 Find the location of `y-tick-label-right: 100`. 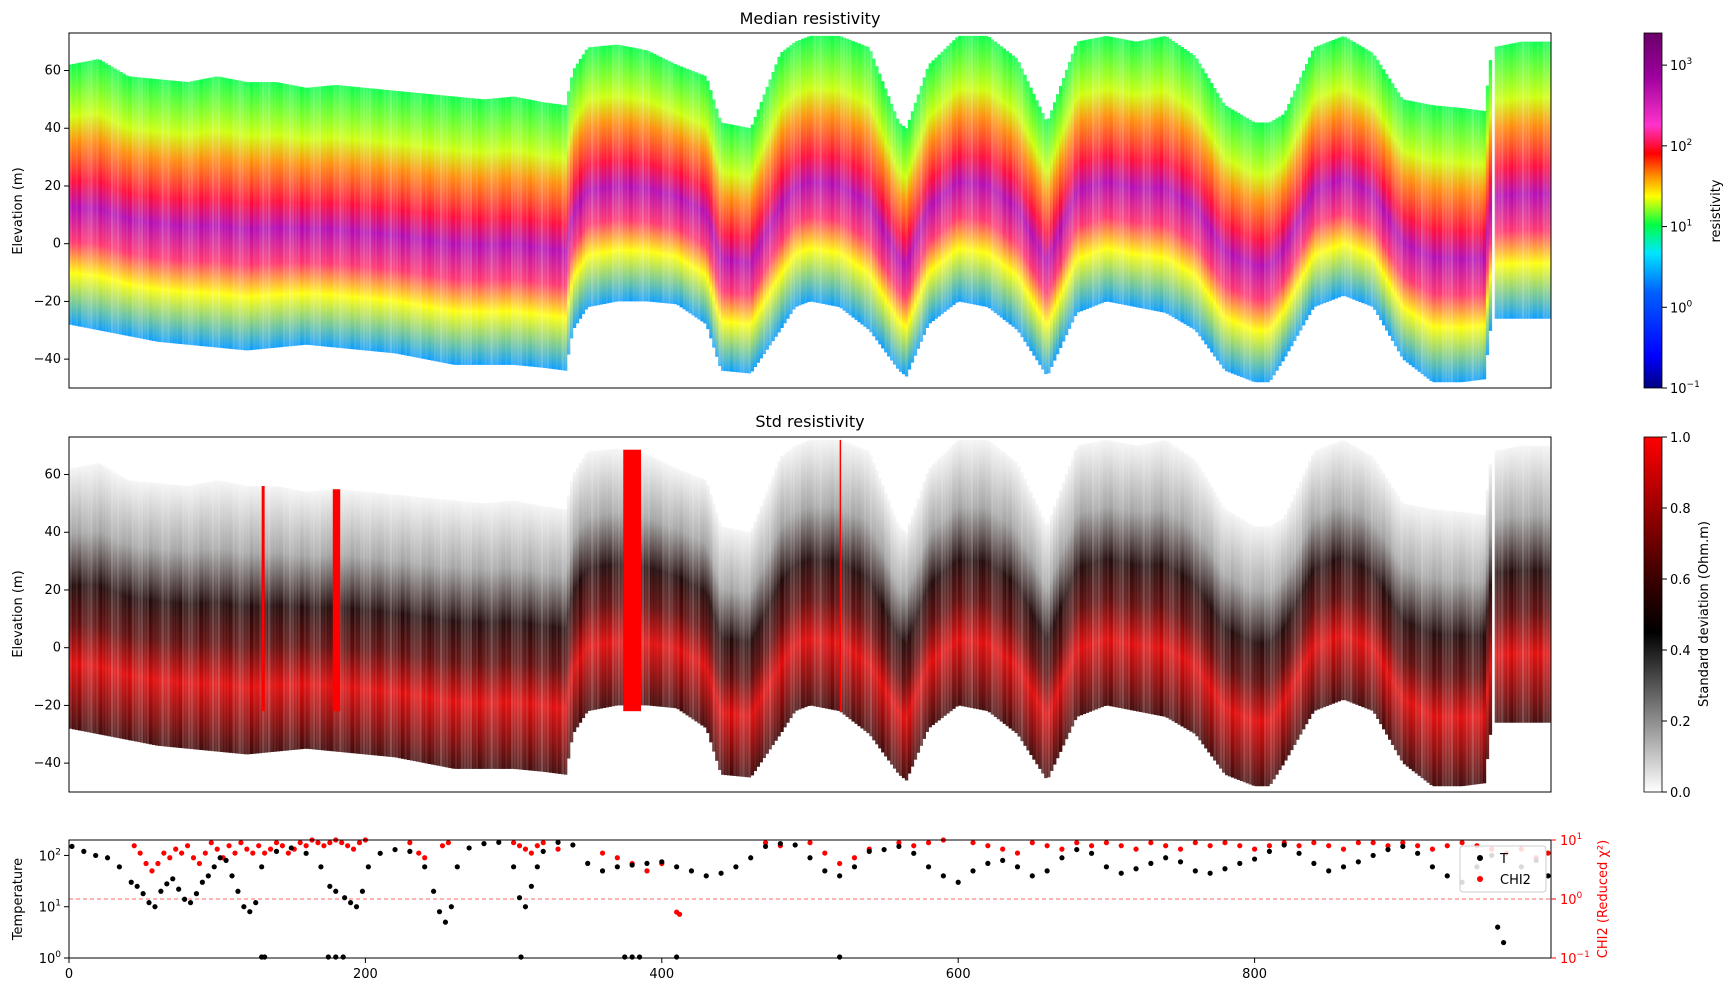

y-tick-label-right: 100 is located at coordinates (1571, 899).